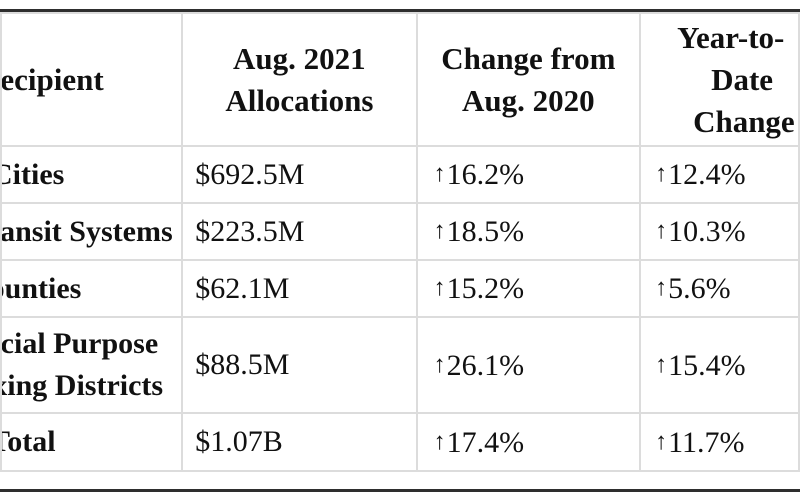  Describe the element at coordinates (299, 100) in the screenshot. I see `header-aug-2021-line-2: Allocations` at that location.